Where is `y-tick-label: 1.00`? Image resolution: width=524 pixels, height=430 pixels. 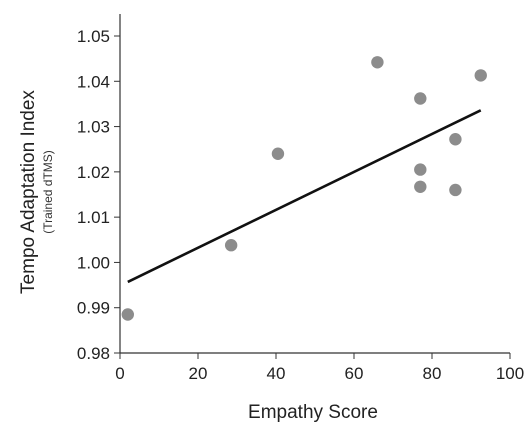 y-tick-label: 1.00 is located at coordinates (93, 262).